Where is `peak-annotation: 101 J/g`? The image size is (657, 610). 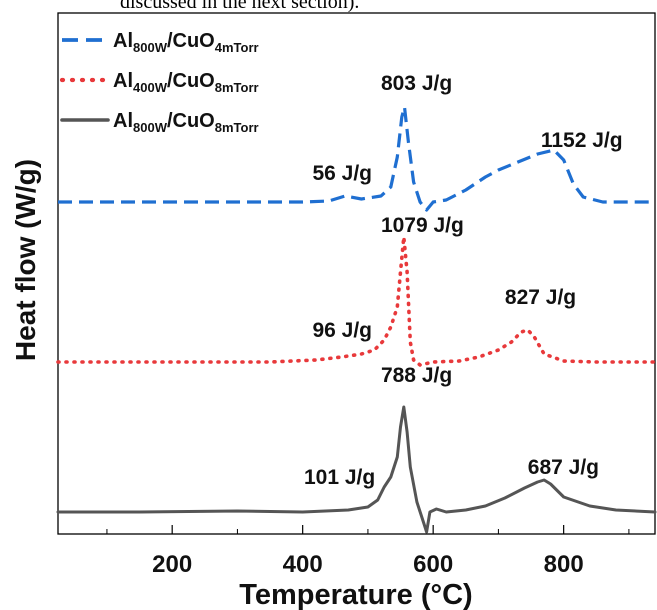
peak-annotation: 101 J/g is located at coordinates (339, 477).